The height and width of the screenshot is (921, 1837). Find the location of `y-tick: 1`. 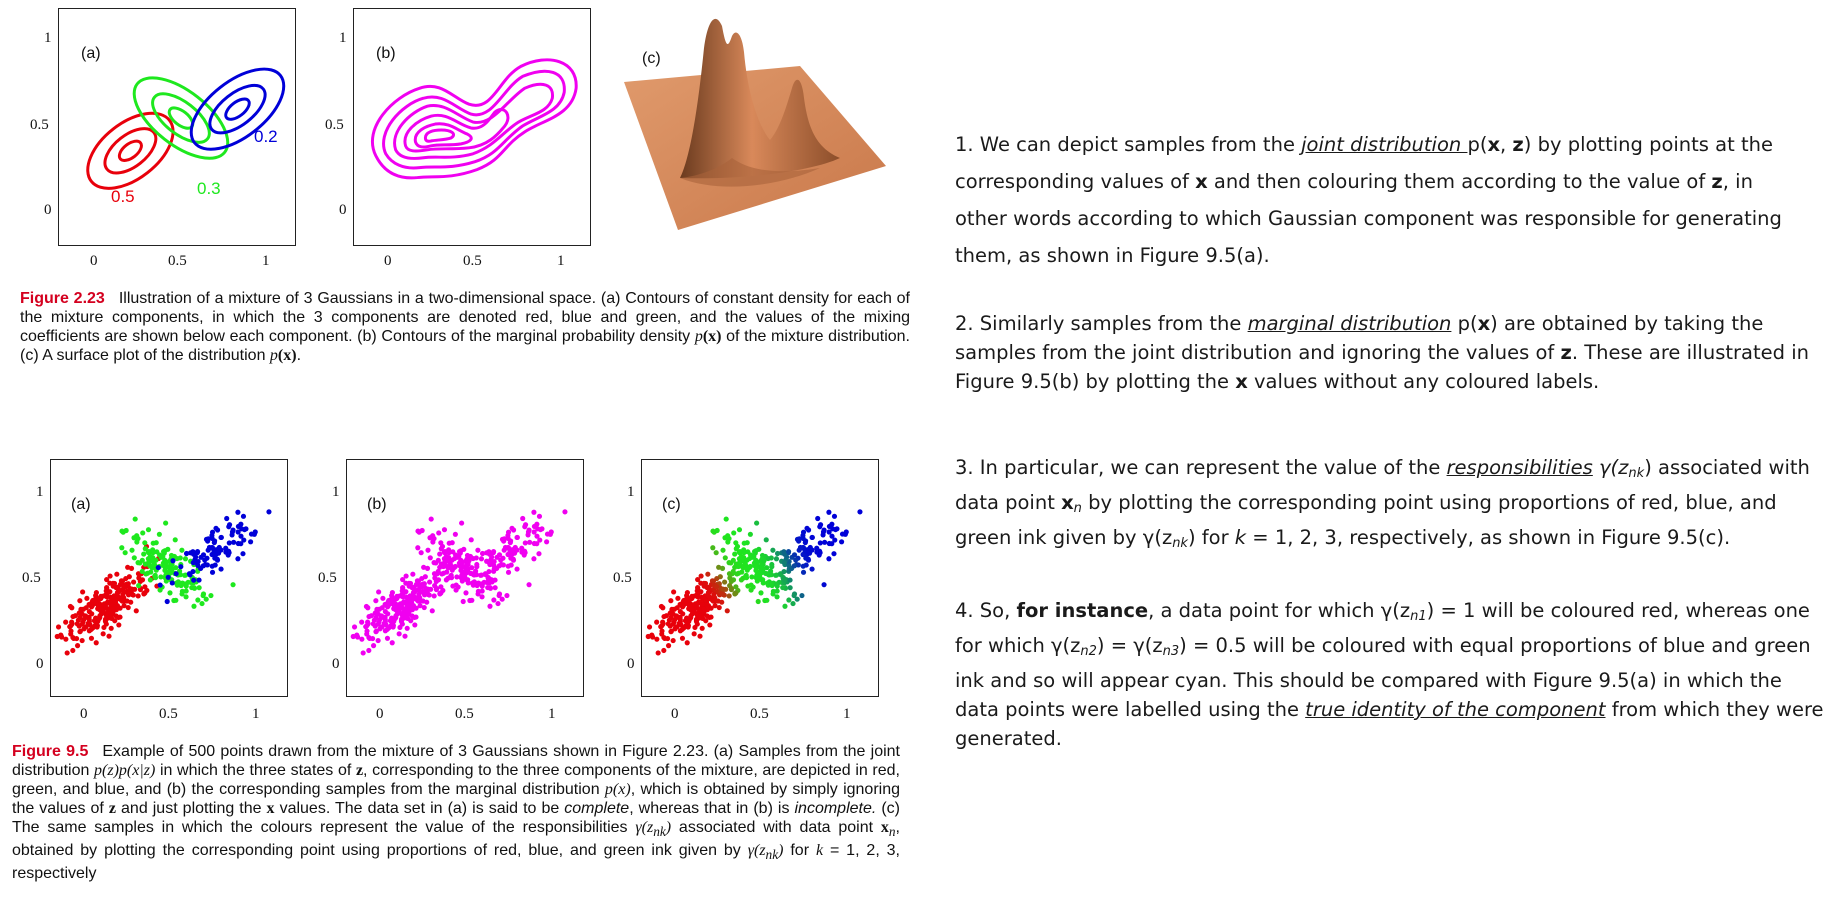

y-tick: 1 is located at coordinates (40, 492).